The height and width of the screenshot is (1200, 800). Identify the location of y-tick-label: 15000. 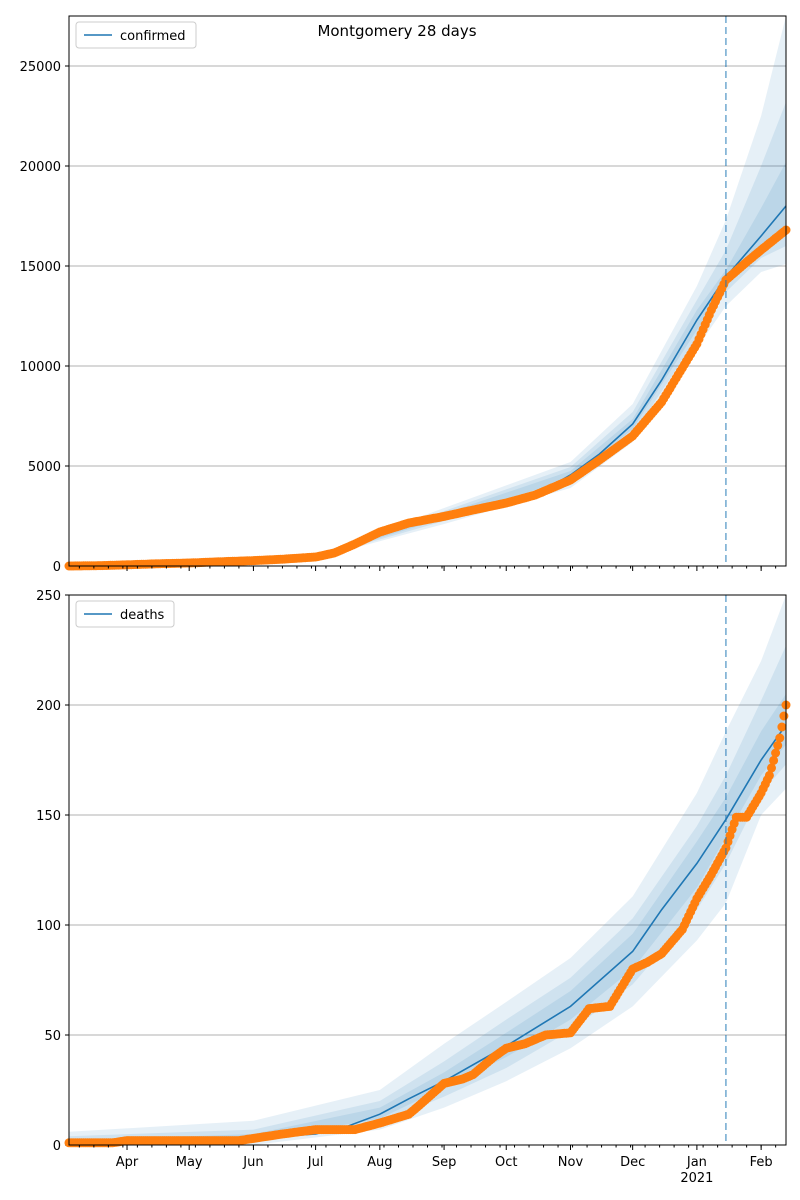
(40, 267).